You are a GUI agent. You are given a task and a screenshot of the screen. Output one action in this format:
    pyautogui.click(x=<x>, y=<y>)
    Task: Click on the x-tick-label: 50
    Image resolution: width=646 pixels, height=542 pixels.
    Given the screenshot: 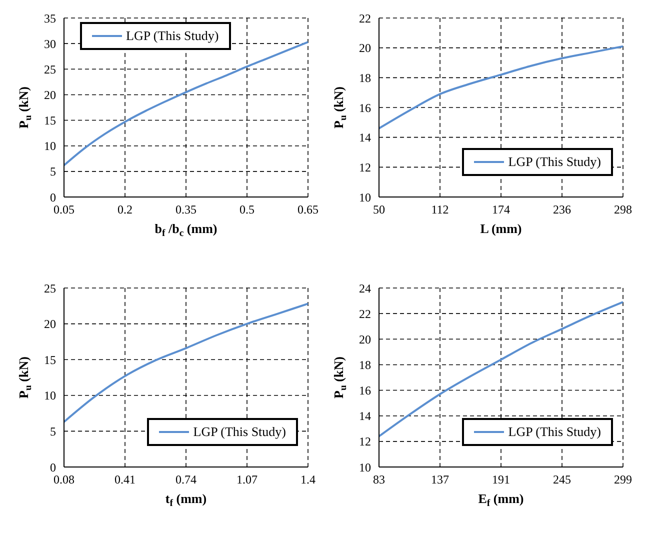 What is the action you would take?
    pyautogui.click(x=379, y=209)
    